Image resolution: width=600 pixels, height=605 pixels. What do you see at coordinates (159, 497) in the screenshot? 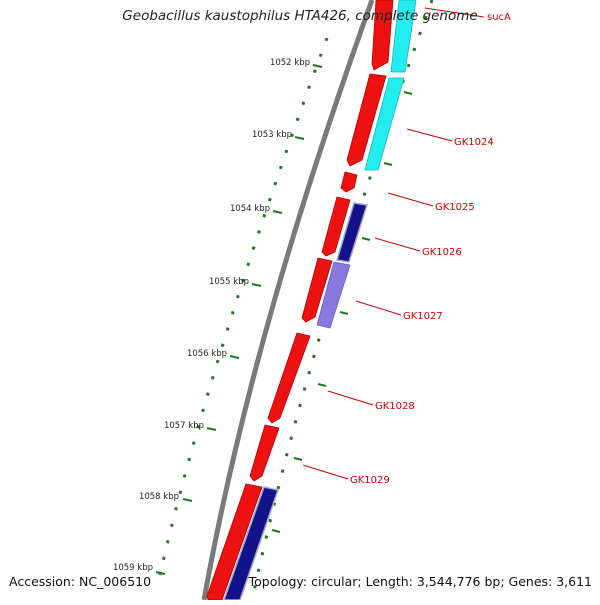
I see `tick-label: 1058 kbp` at bounding box center [159, 497].